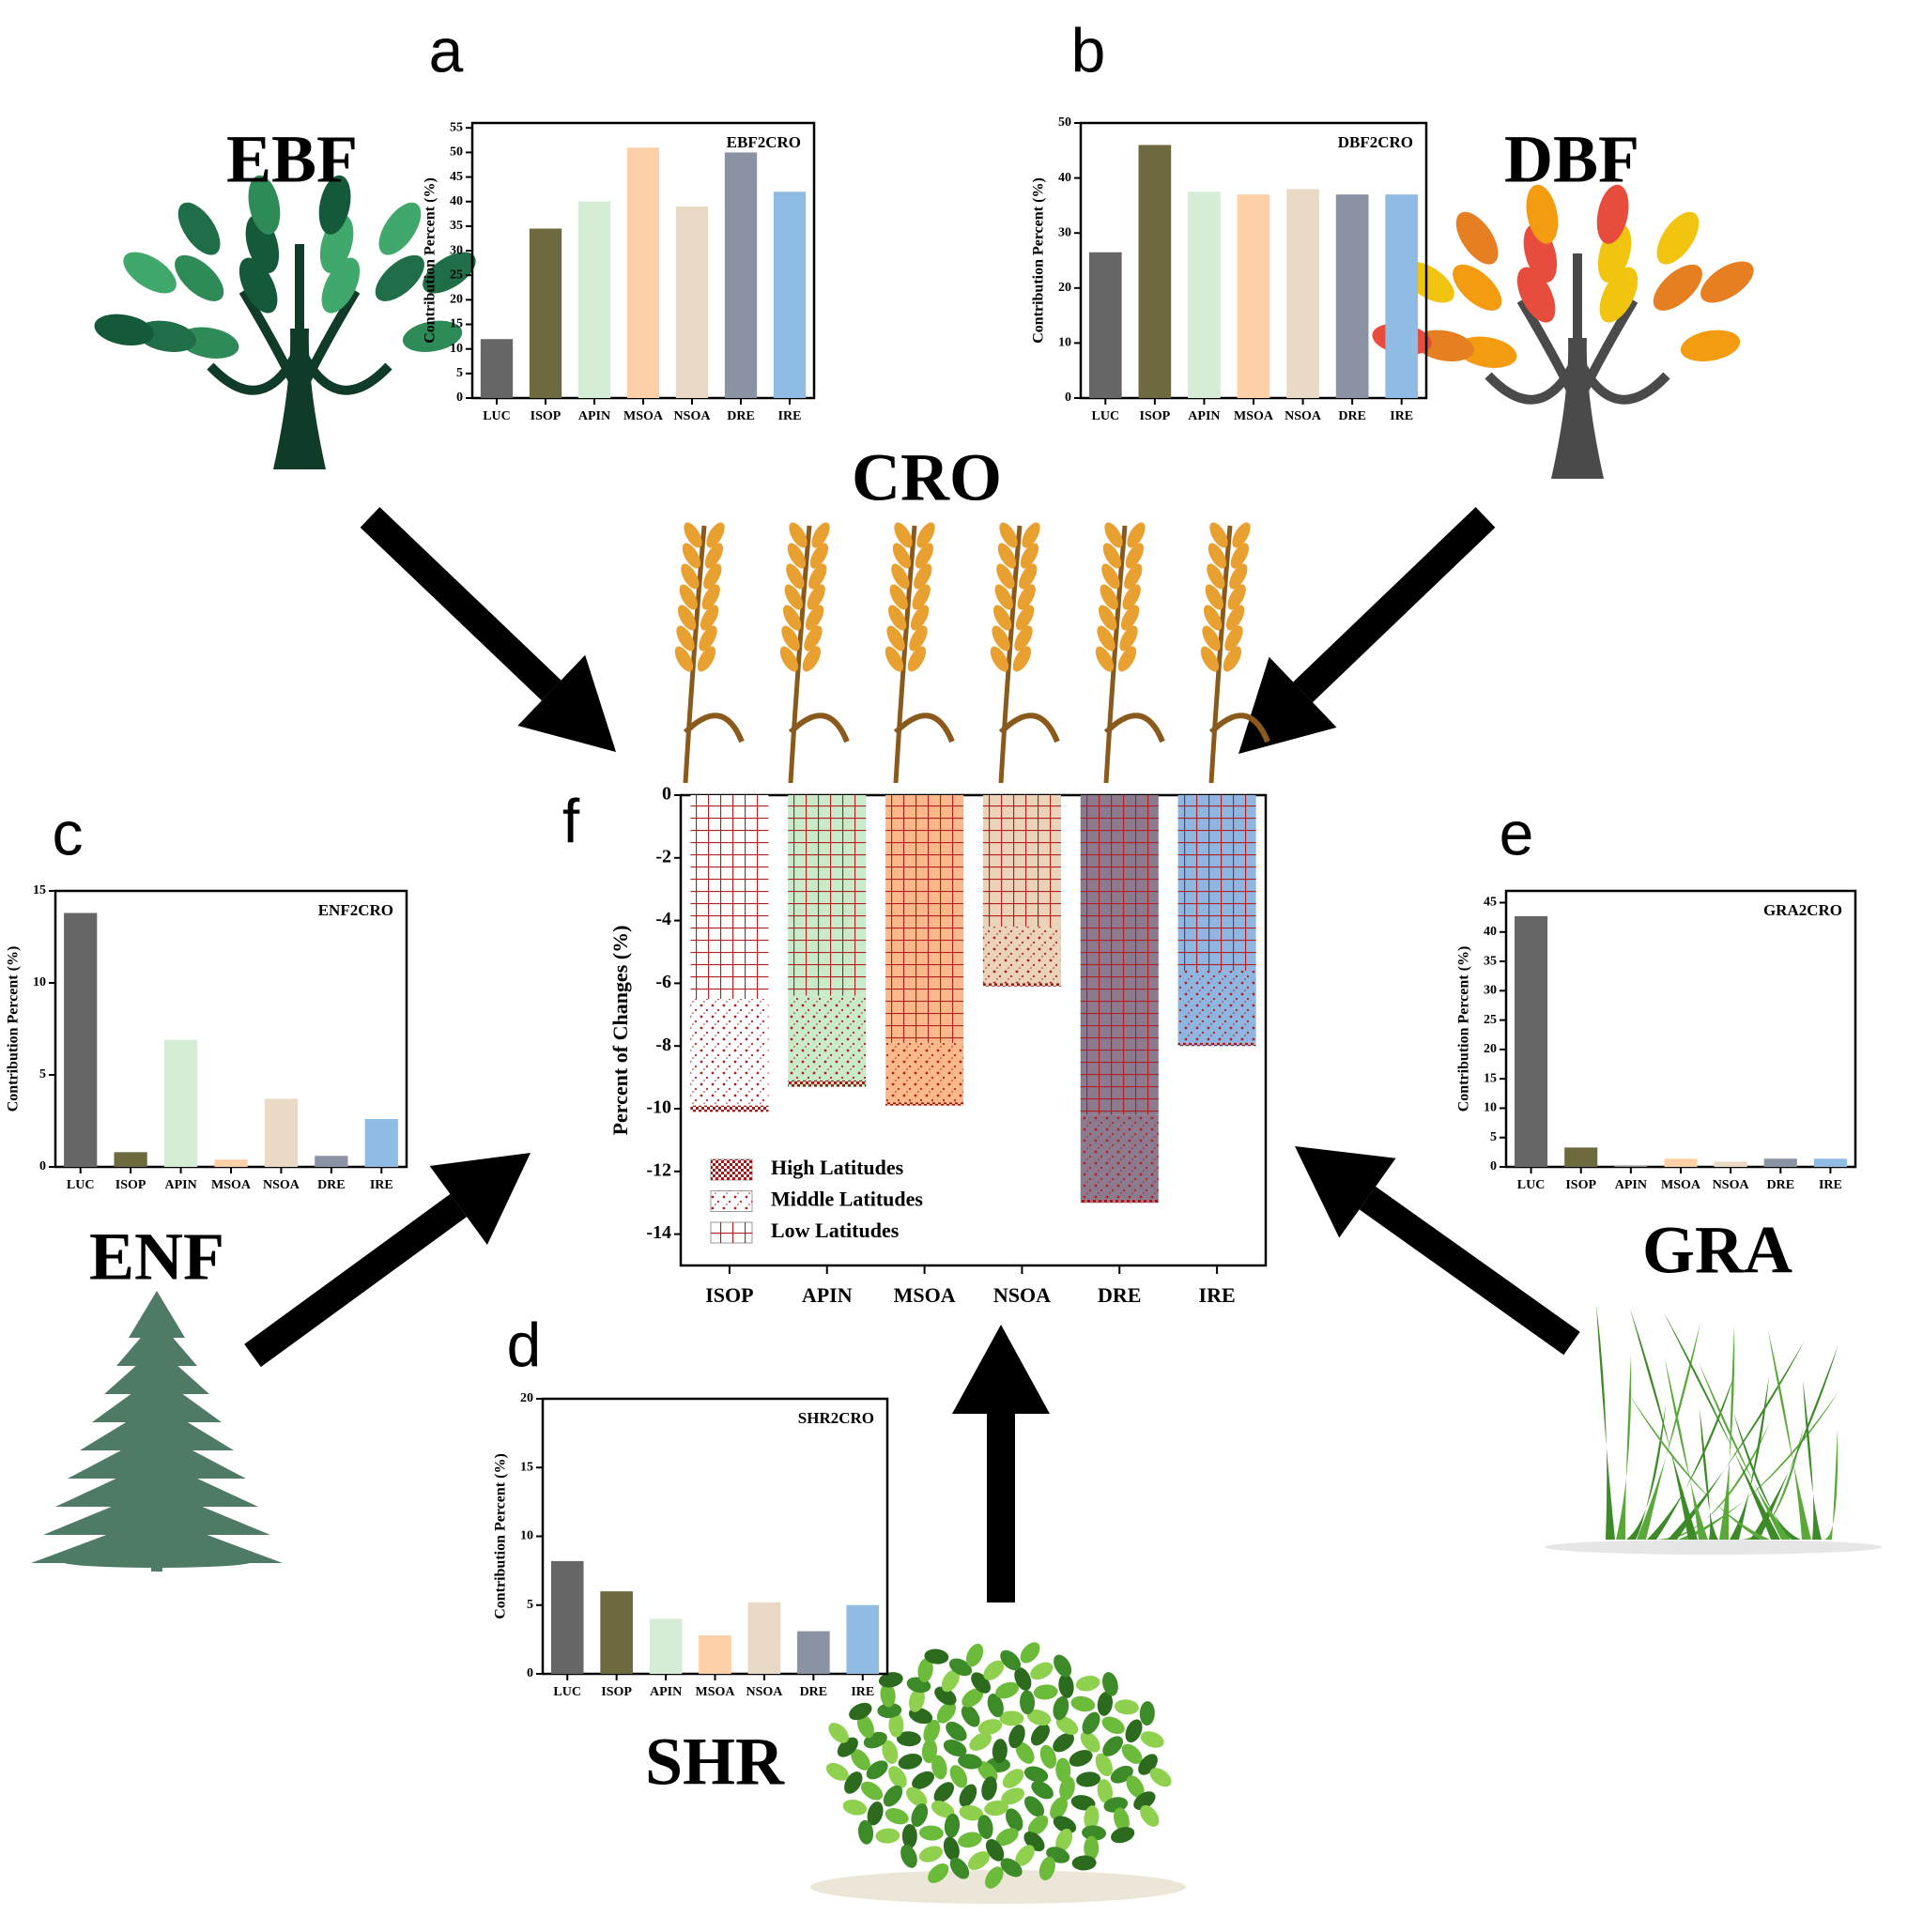  I want to click on y-axis-label: Percent of Changes (%), so click(620, 1031).